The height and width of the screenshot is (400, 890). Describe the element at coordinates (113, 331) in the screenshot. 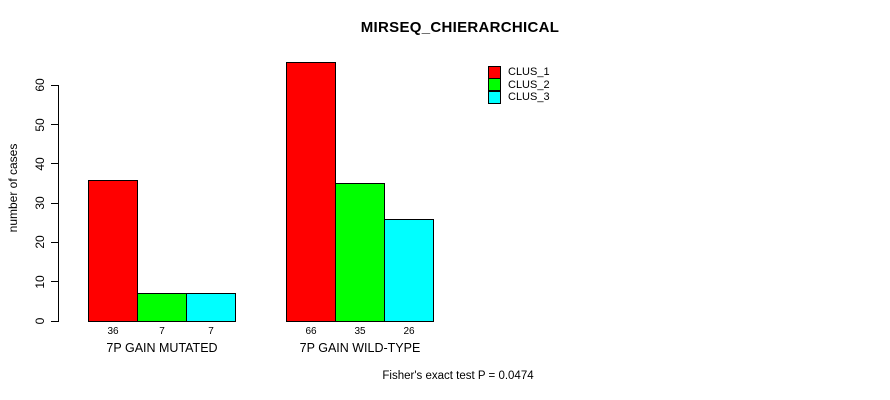

I see `bar-value-label: 36` at that location.